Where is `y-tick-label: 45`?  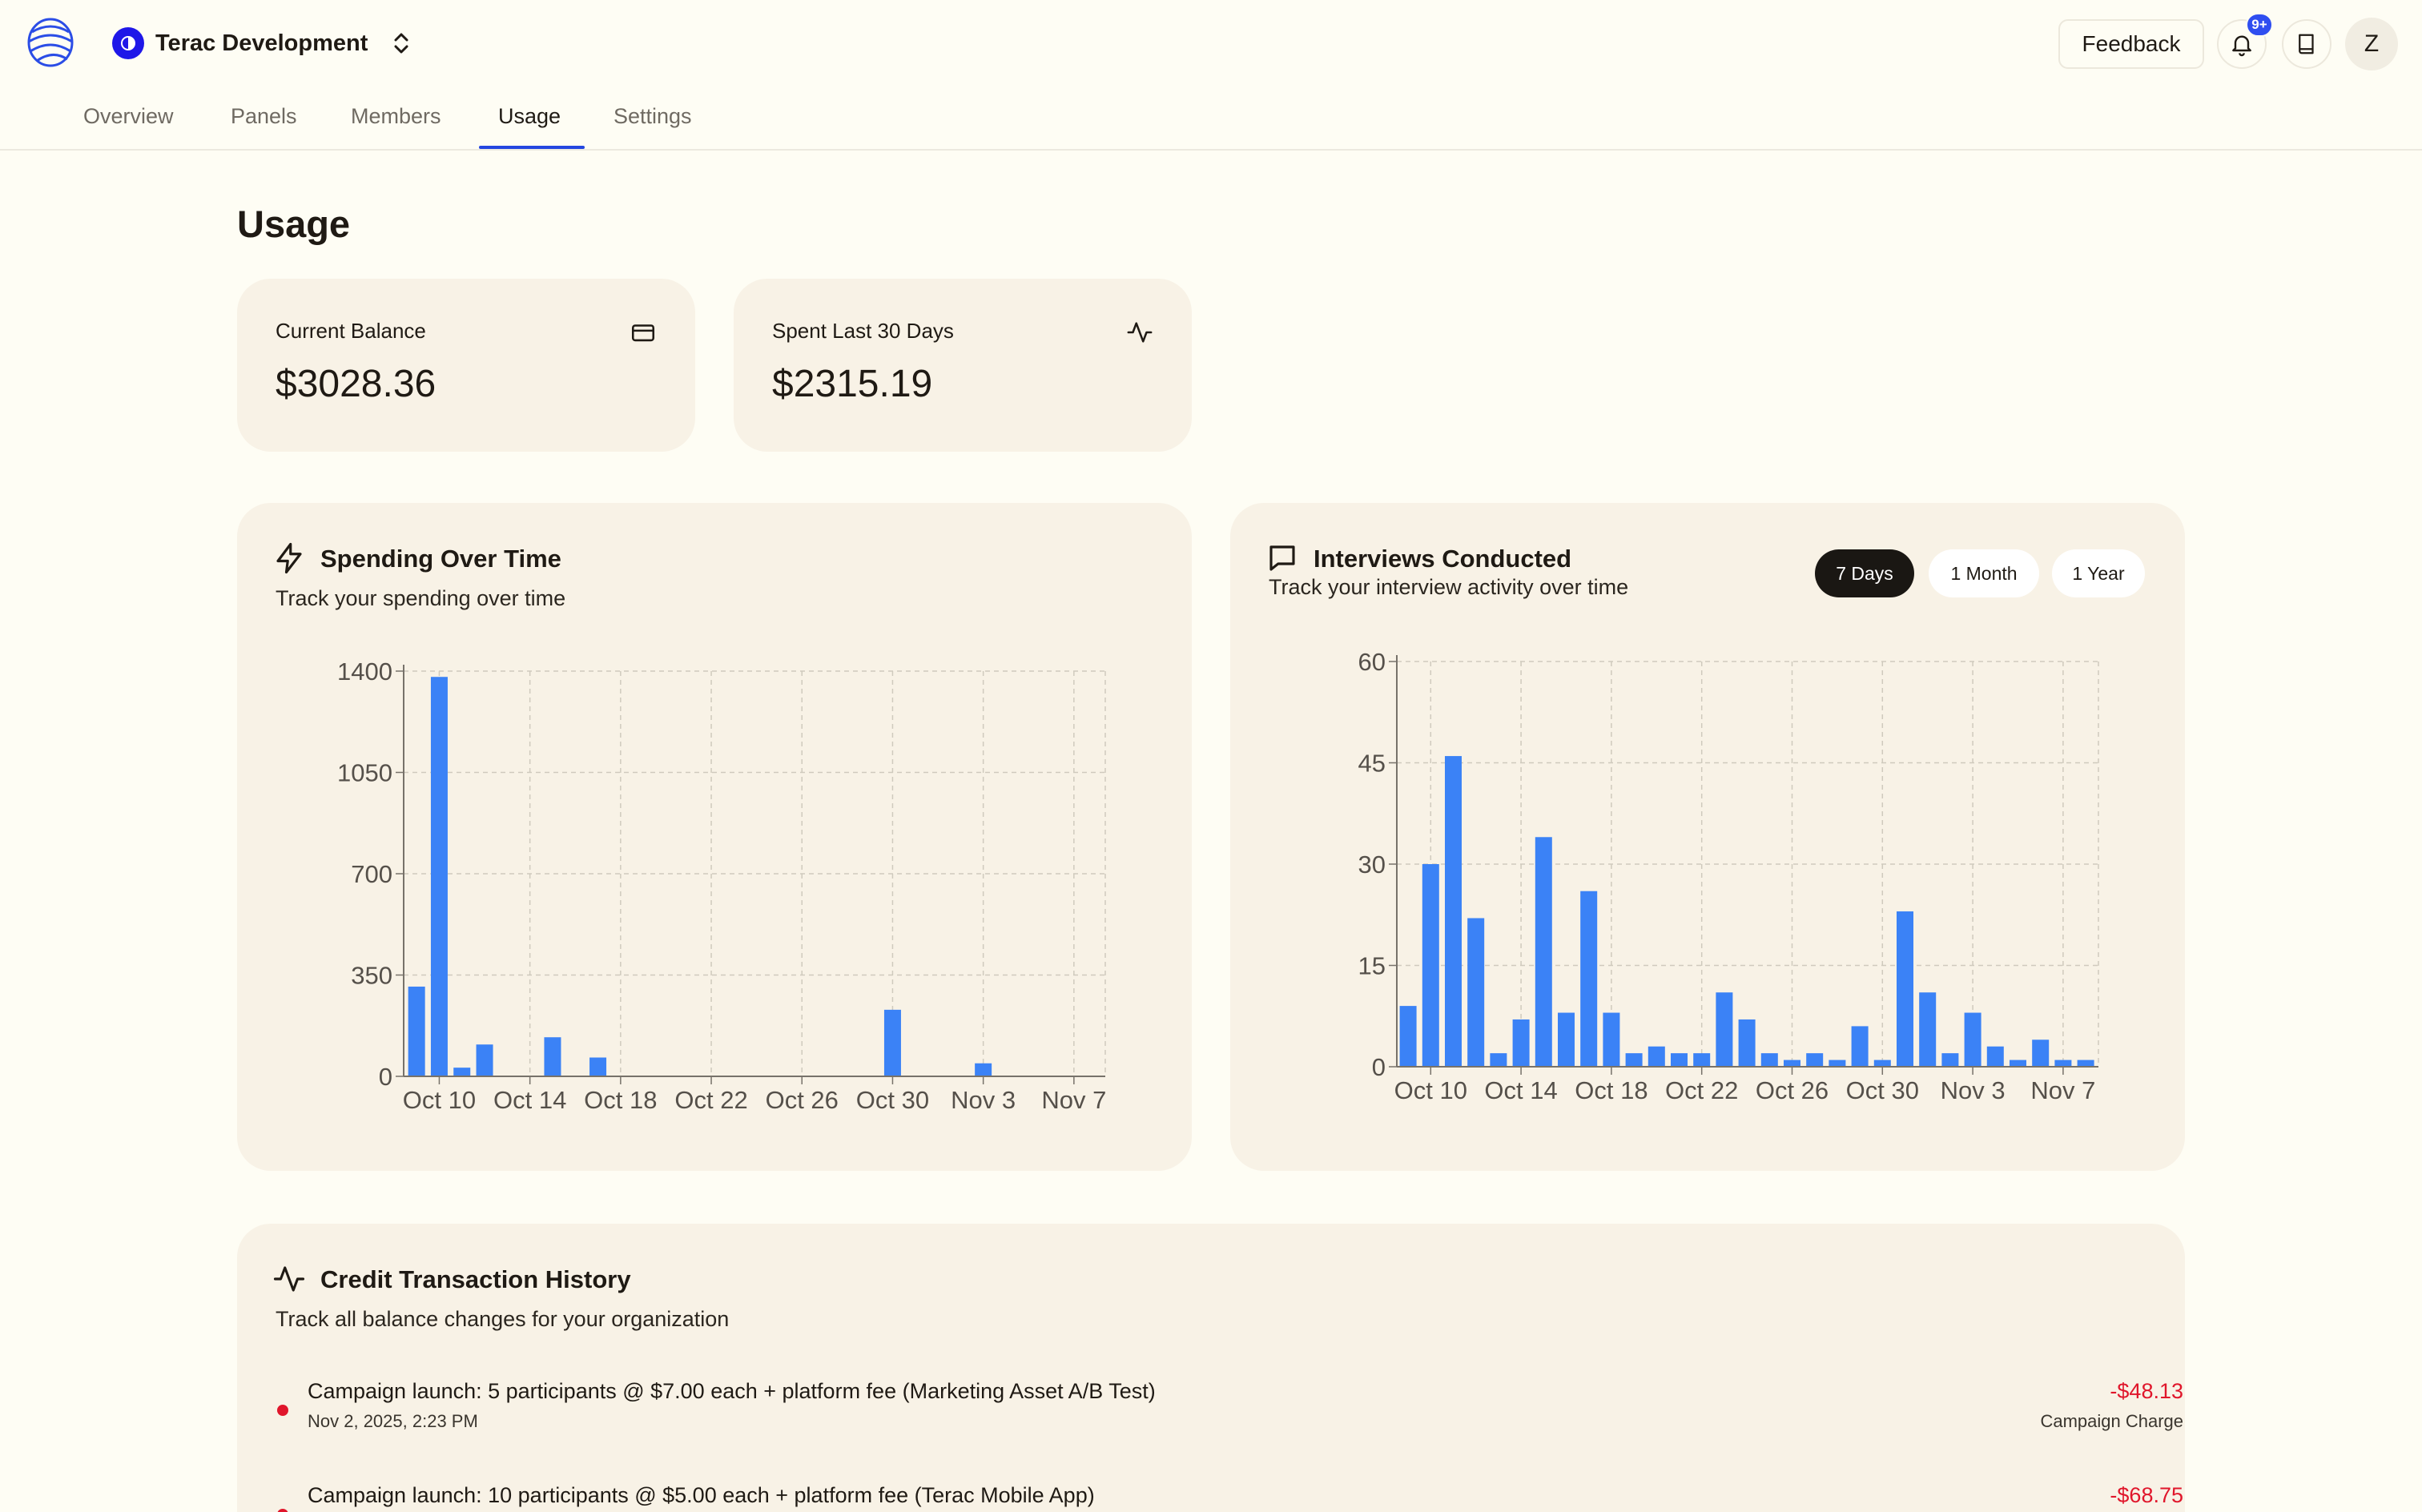 y-tick-label: 45 is located at coordinates (1372, 764).